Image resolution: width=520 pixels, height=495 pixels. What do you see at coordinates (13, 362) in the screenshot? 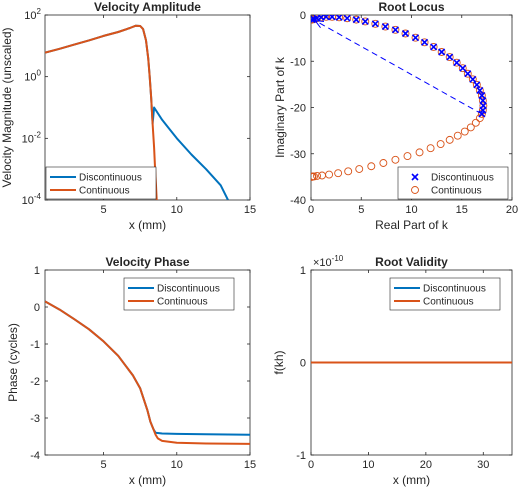
I see `phase-ylabel: Phase (cycles)` at bounding box center [13, 362].